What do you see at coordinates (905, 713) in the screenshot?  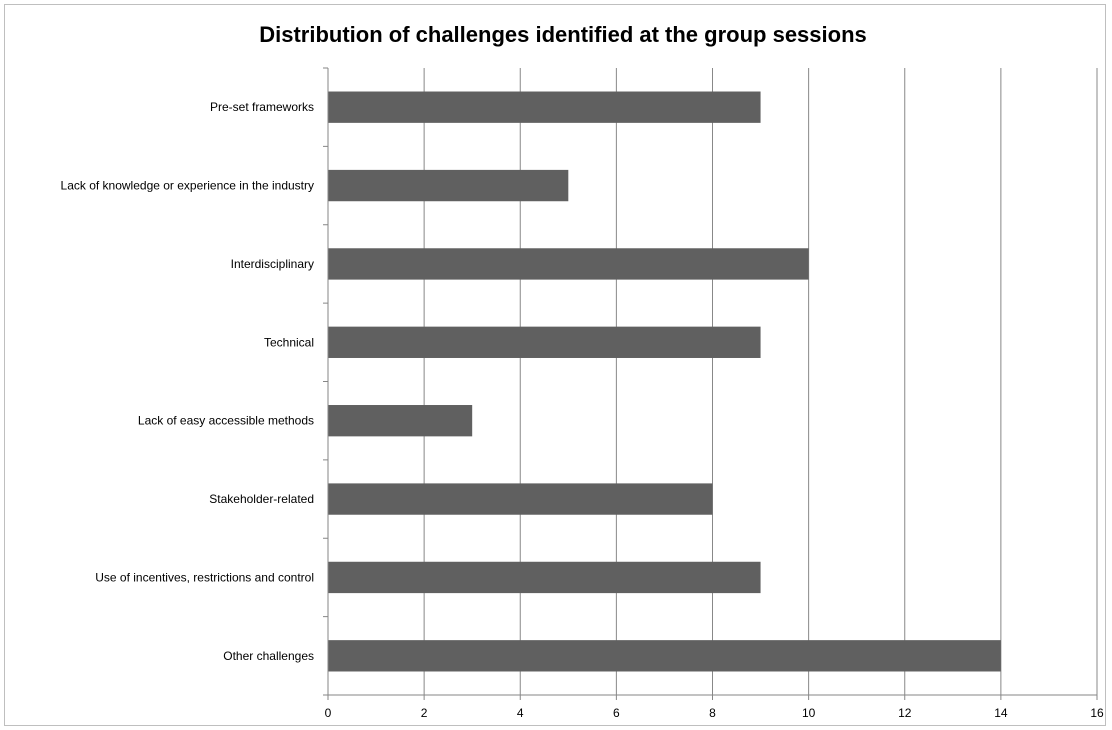 I see `x-tick-label: 12` at bounding box center [905, 713].